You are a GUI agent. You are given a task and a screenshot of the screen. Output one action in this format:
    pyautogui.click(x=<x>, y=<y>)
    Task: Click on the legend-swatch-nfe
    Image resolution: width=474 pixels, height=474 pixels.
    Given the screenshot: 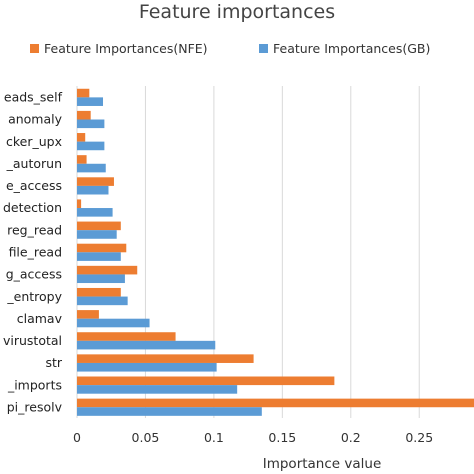 What is the action you would take?
    pyautogui.click(x=34, y=48)
    